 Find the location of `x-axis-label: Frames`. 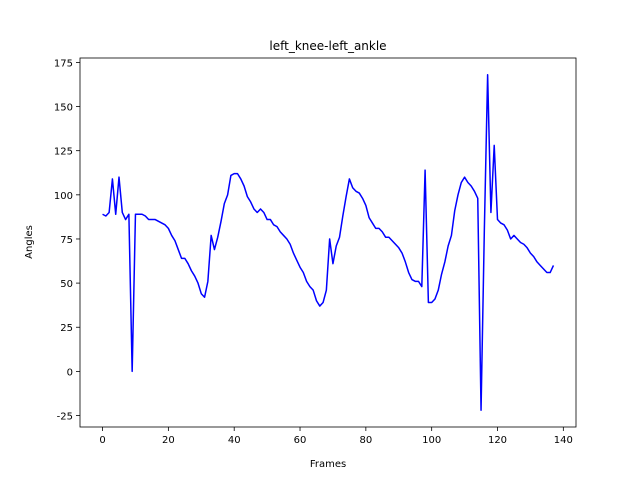

x-axis-label: Frames is located at coordinates (328, 464).